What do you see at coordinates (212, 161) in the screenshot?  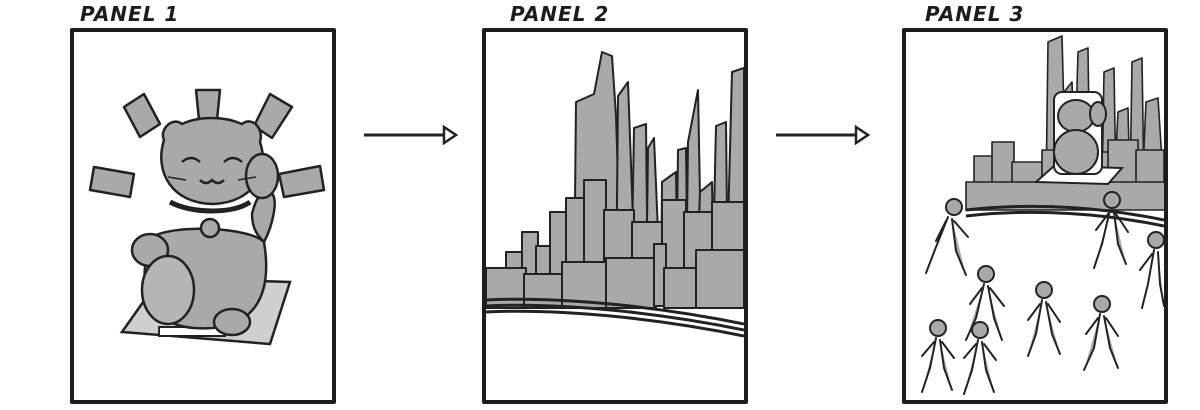 I see `cat-head` at bounding box center [212, 161].